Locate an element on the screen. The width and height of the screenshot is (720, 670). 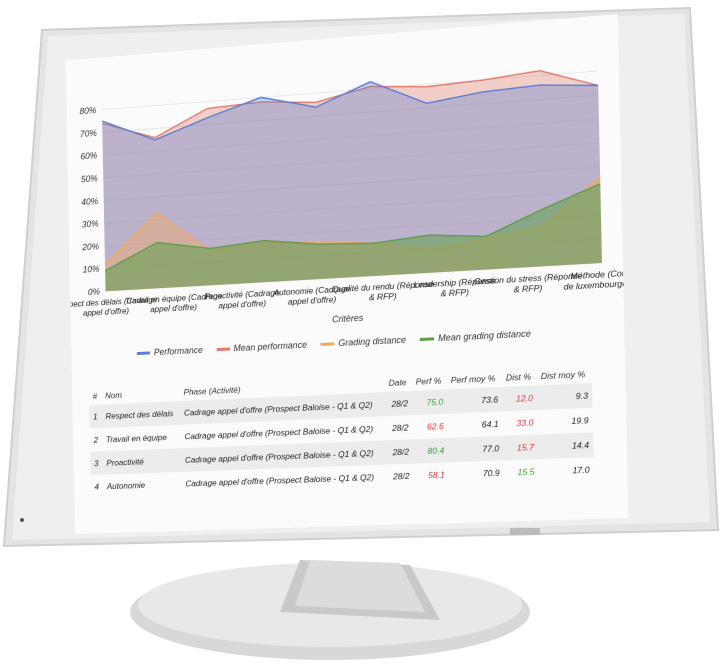
x-tick-label: Proactivité (Cadrageappel d'offre) is located at coordinates (242, 299).